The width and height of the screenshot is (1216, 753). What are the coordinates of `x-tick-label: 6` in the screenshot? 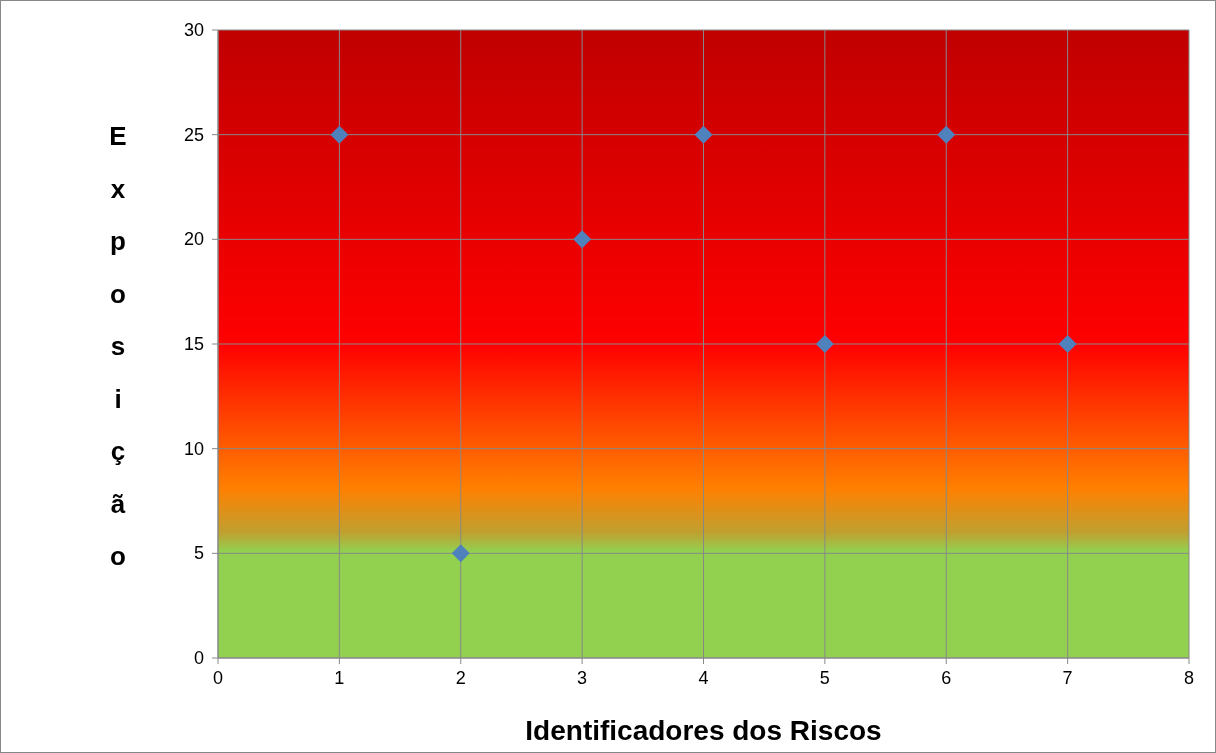 It's located at (946, 678).